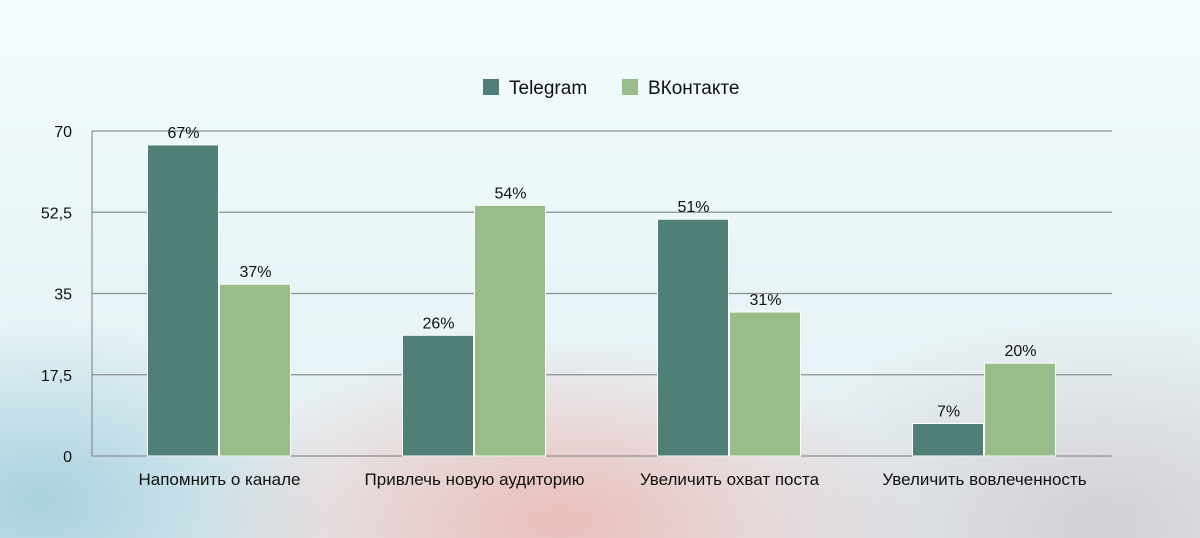  What do you see at coordinates (765, 300) in the screenshot?
I see `data-label: 31%` at bounding box center [765, 300].